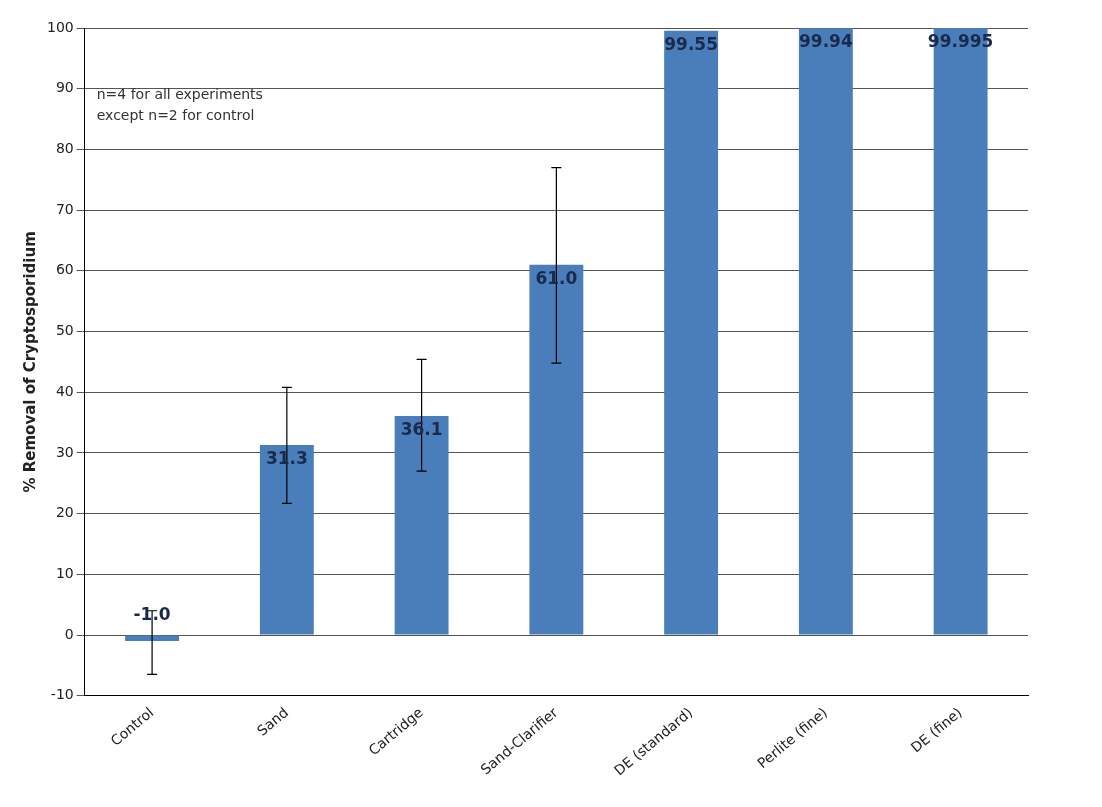 The image size is (1102, 807). What do you see at coordinates (179, 104) in the screenshot?
I see `annotation: n=4 for all experiments except n=2 for control` at bounding box center [179, 104].